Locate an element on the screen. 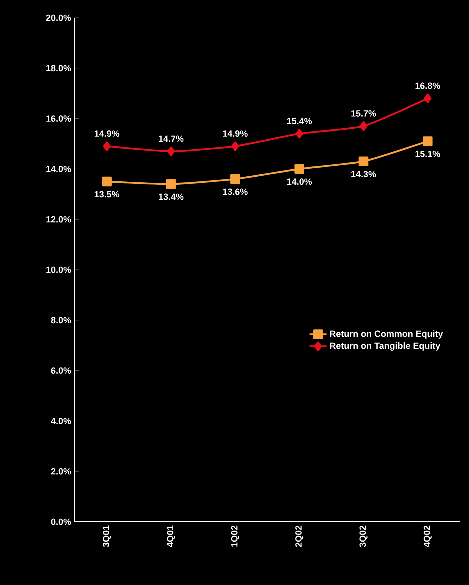 The width and height of the screenshot is (469, 585). y-tick-label: 12.0% is located at coordinates (59, 219).